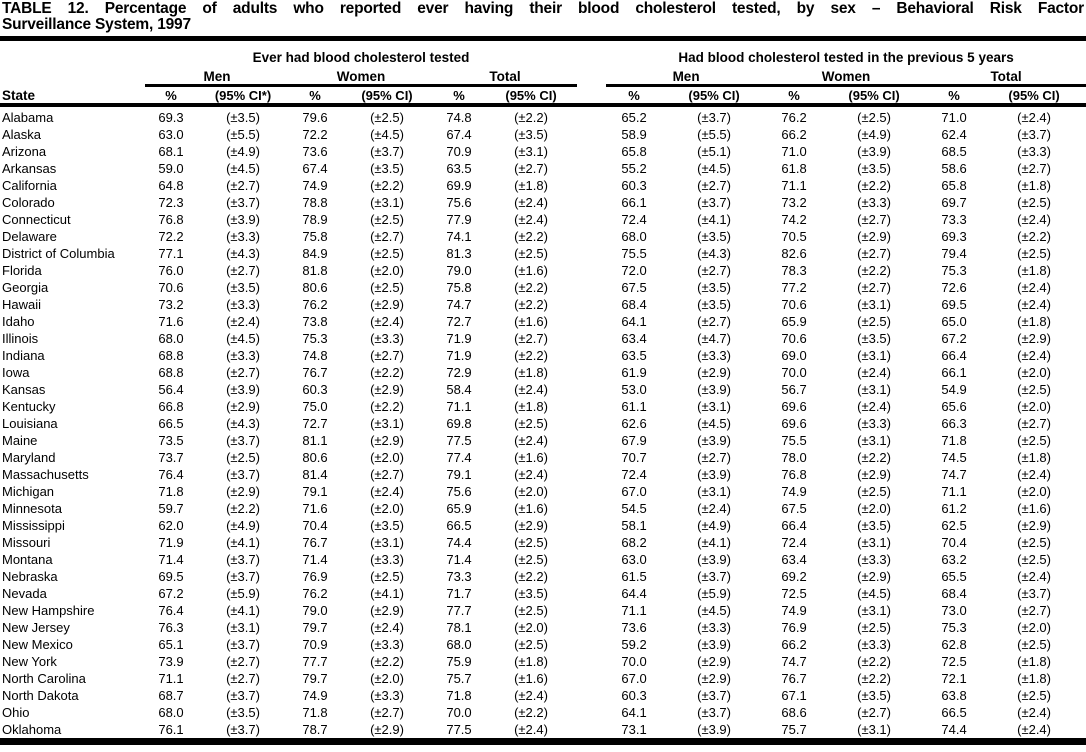 This screenshot has width=1086, height=752. What do you see at coordinates (874, 457) in the screenshot?
I see `value-cell: (±2.2)` at bounding box center [874, 457].